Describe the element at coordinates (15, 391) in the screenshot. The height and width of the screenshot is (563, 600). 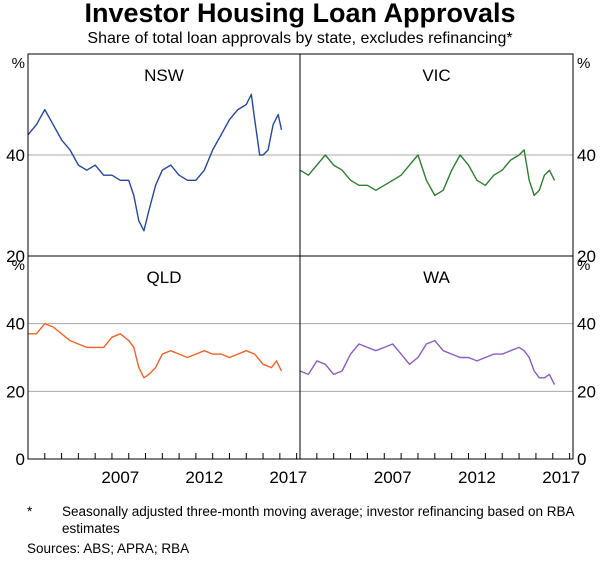
I see `y-tick-label-left-row2-20: 20` at that location.